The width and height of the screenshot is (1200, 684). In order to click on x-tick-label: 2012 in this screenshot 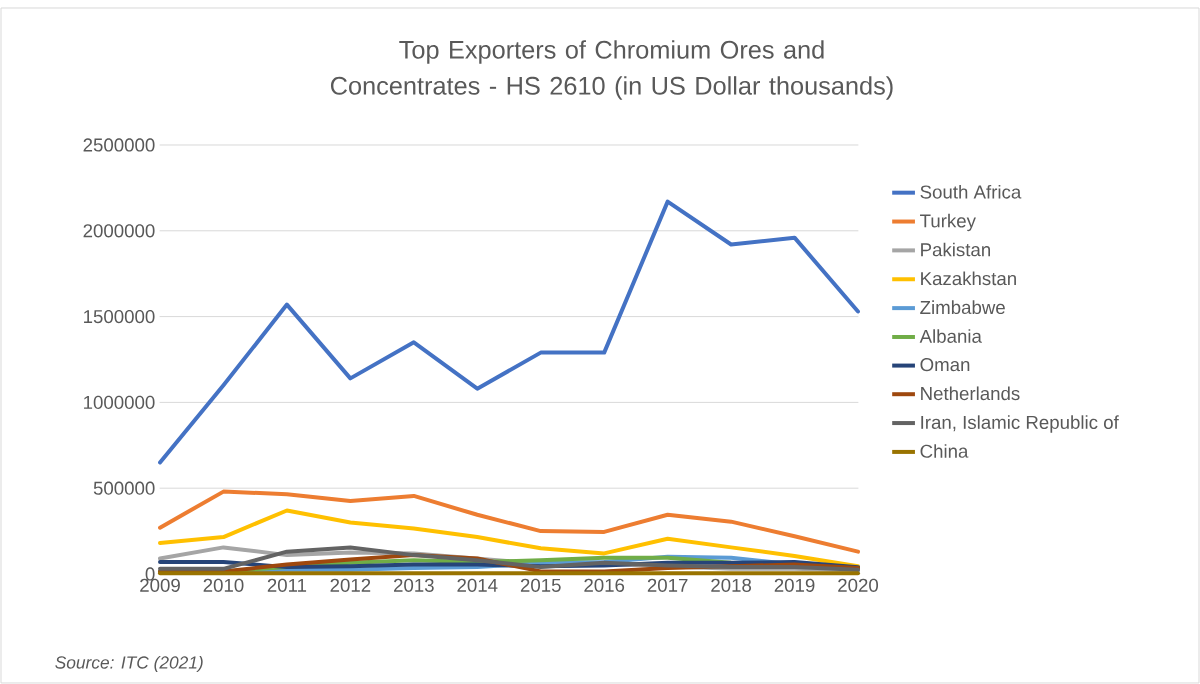, I will do `click(350, 585)`.